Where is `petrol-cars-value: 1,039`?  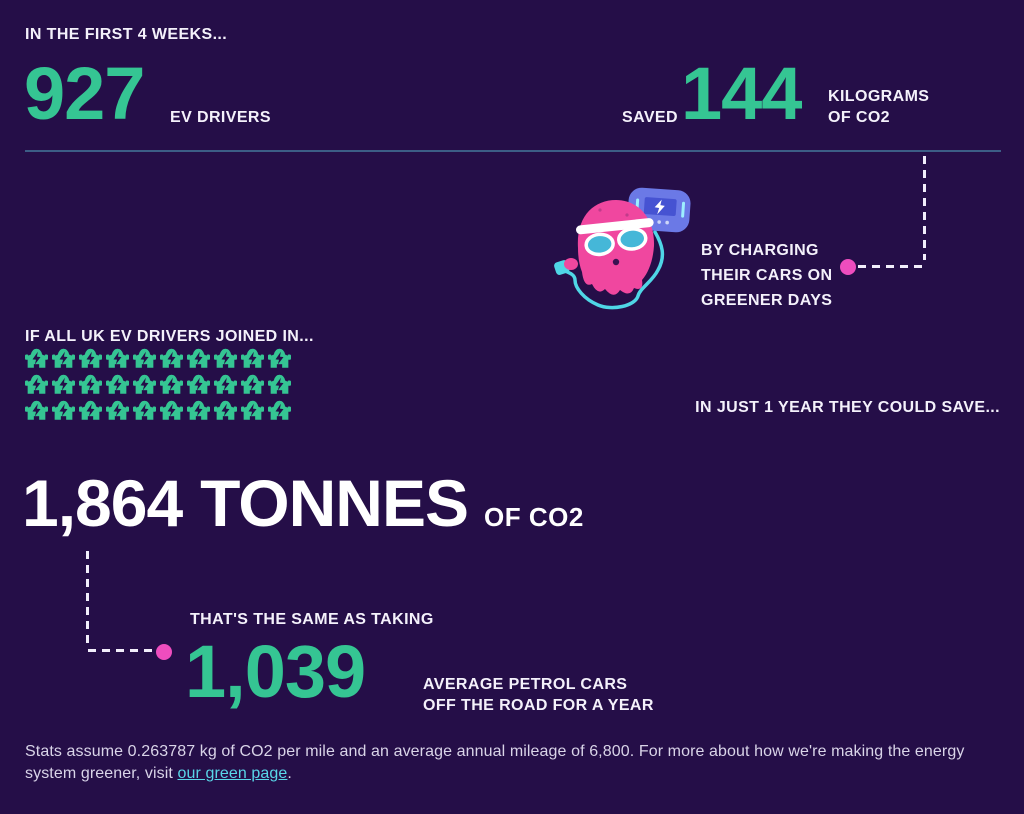 petrol-cars-value: 1,039 is located at coordinates (275, 671).